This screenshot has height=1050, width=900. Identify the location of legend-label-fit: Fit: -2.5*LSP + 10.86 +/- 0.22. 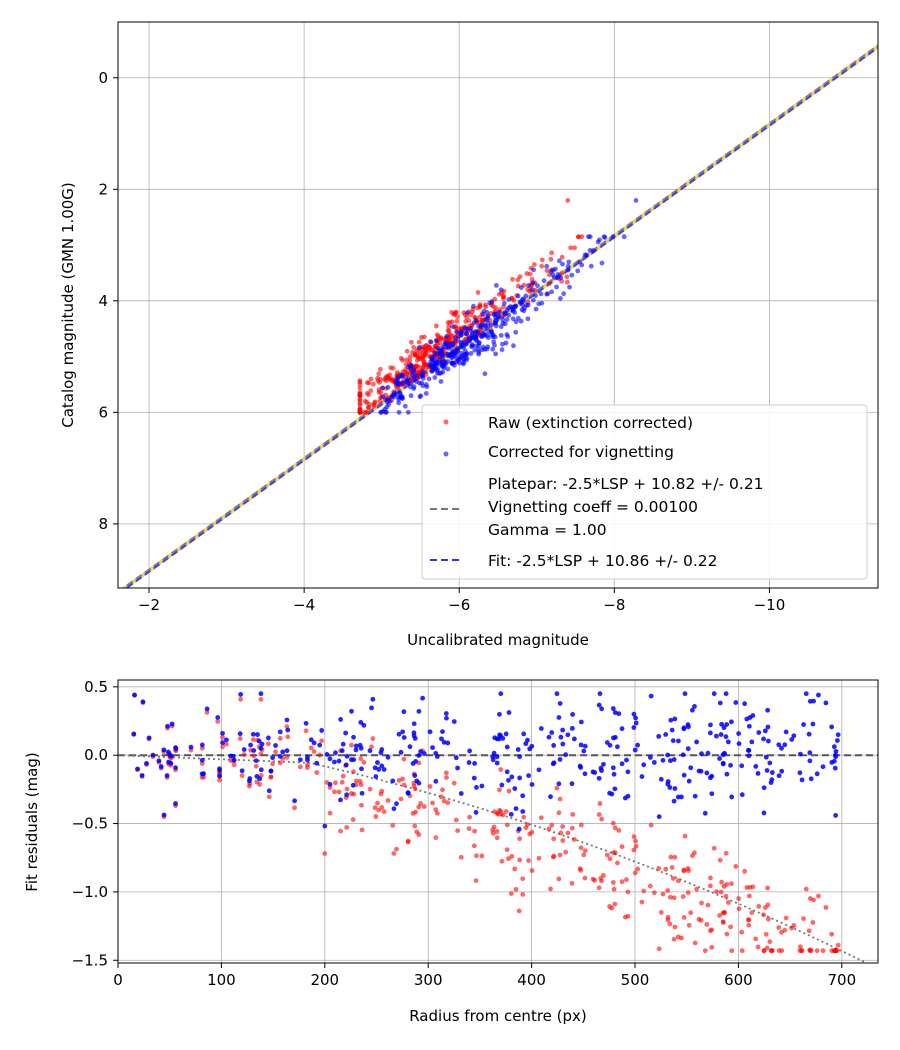
(603, 561).